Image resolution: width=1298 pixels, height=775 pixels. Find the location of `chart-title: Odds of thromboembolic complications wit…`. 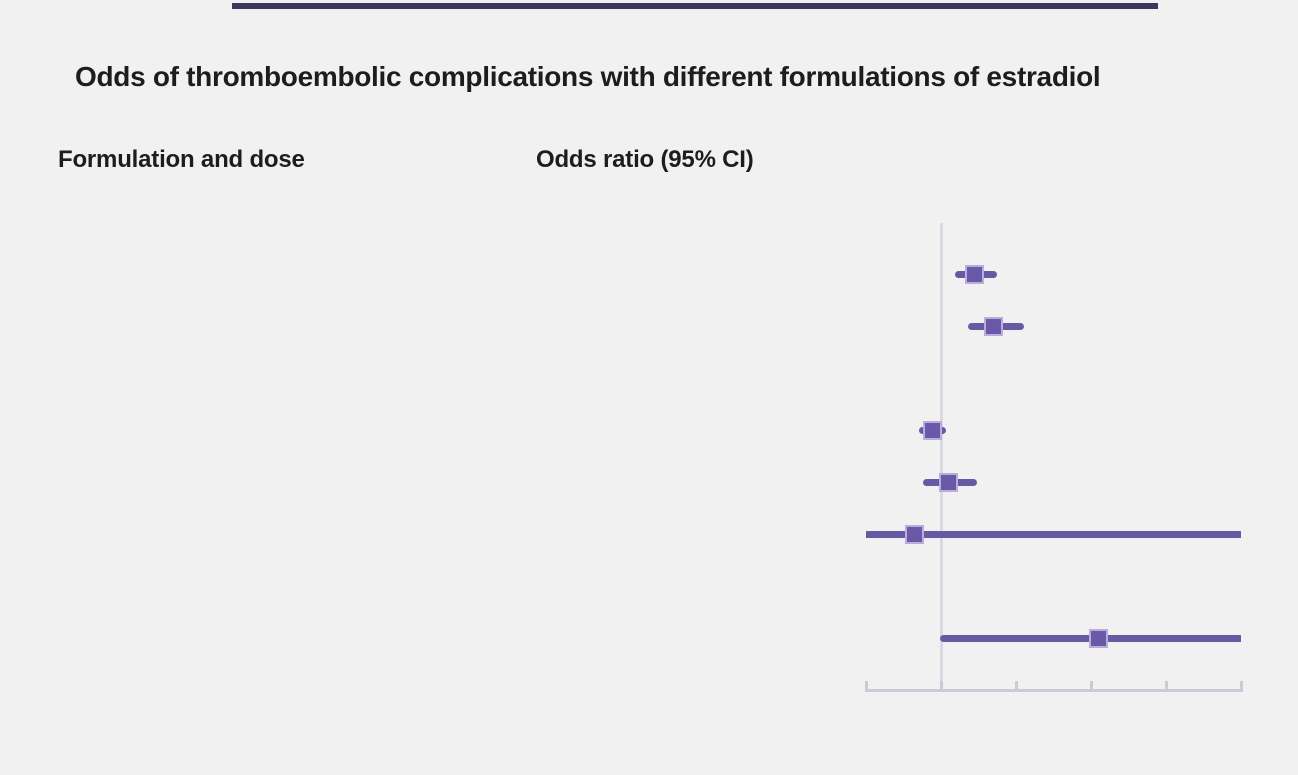

chart-title: Odds of thromboembolic complications wit… is located at coordinates (588, 76).